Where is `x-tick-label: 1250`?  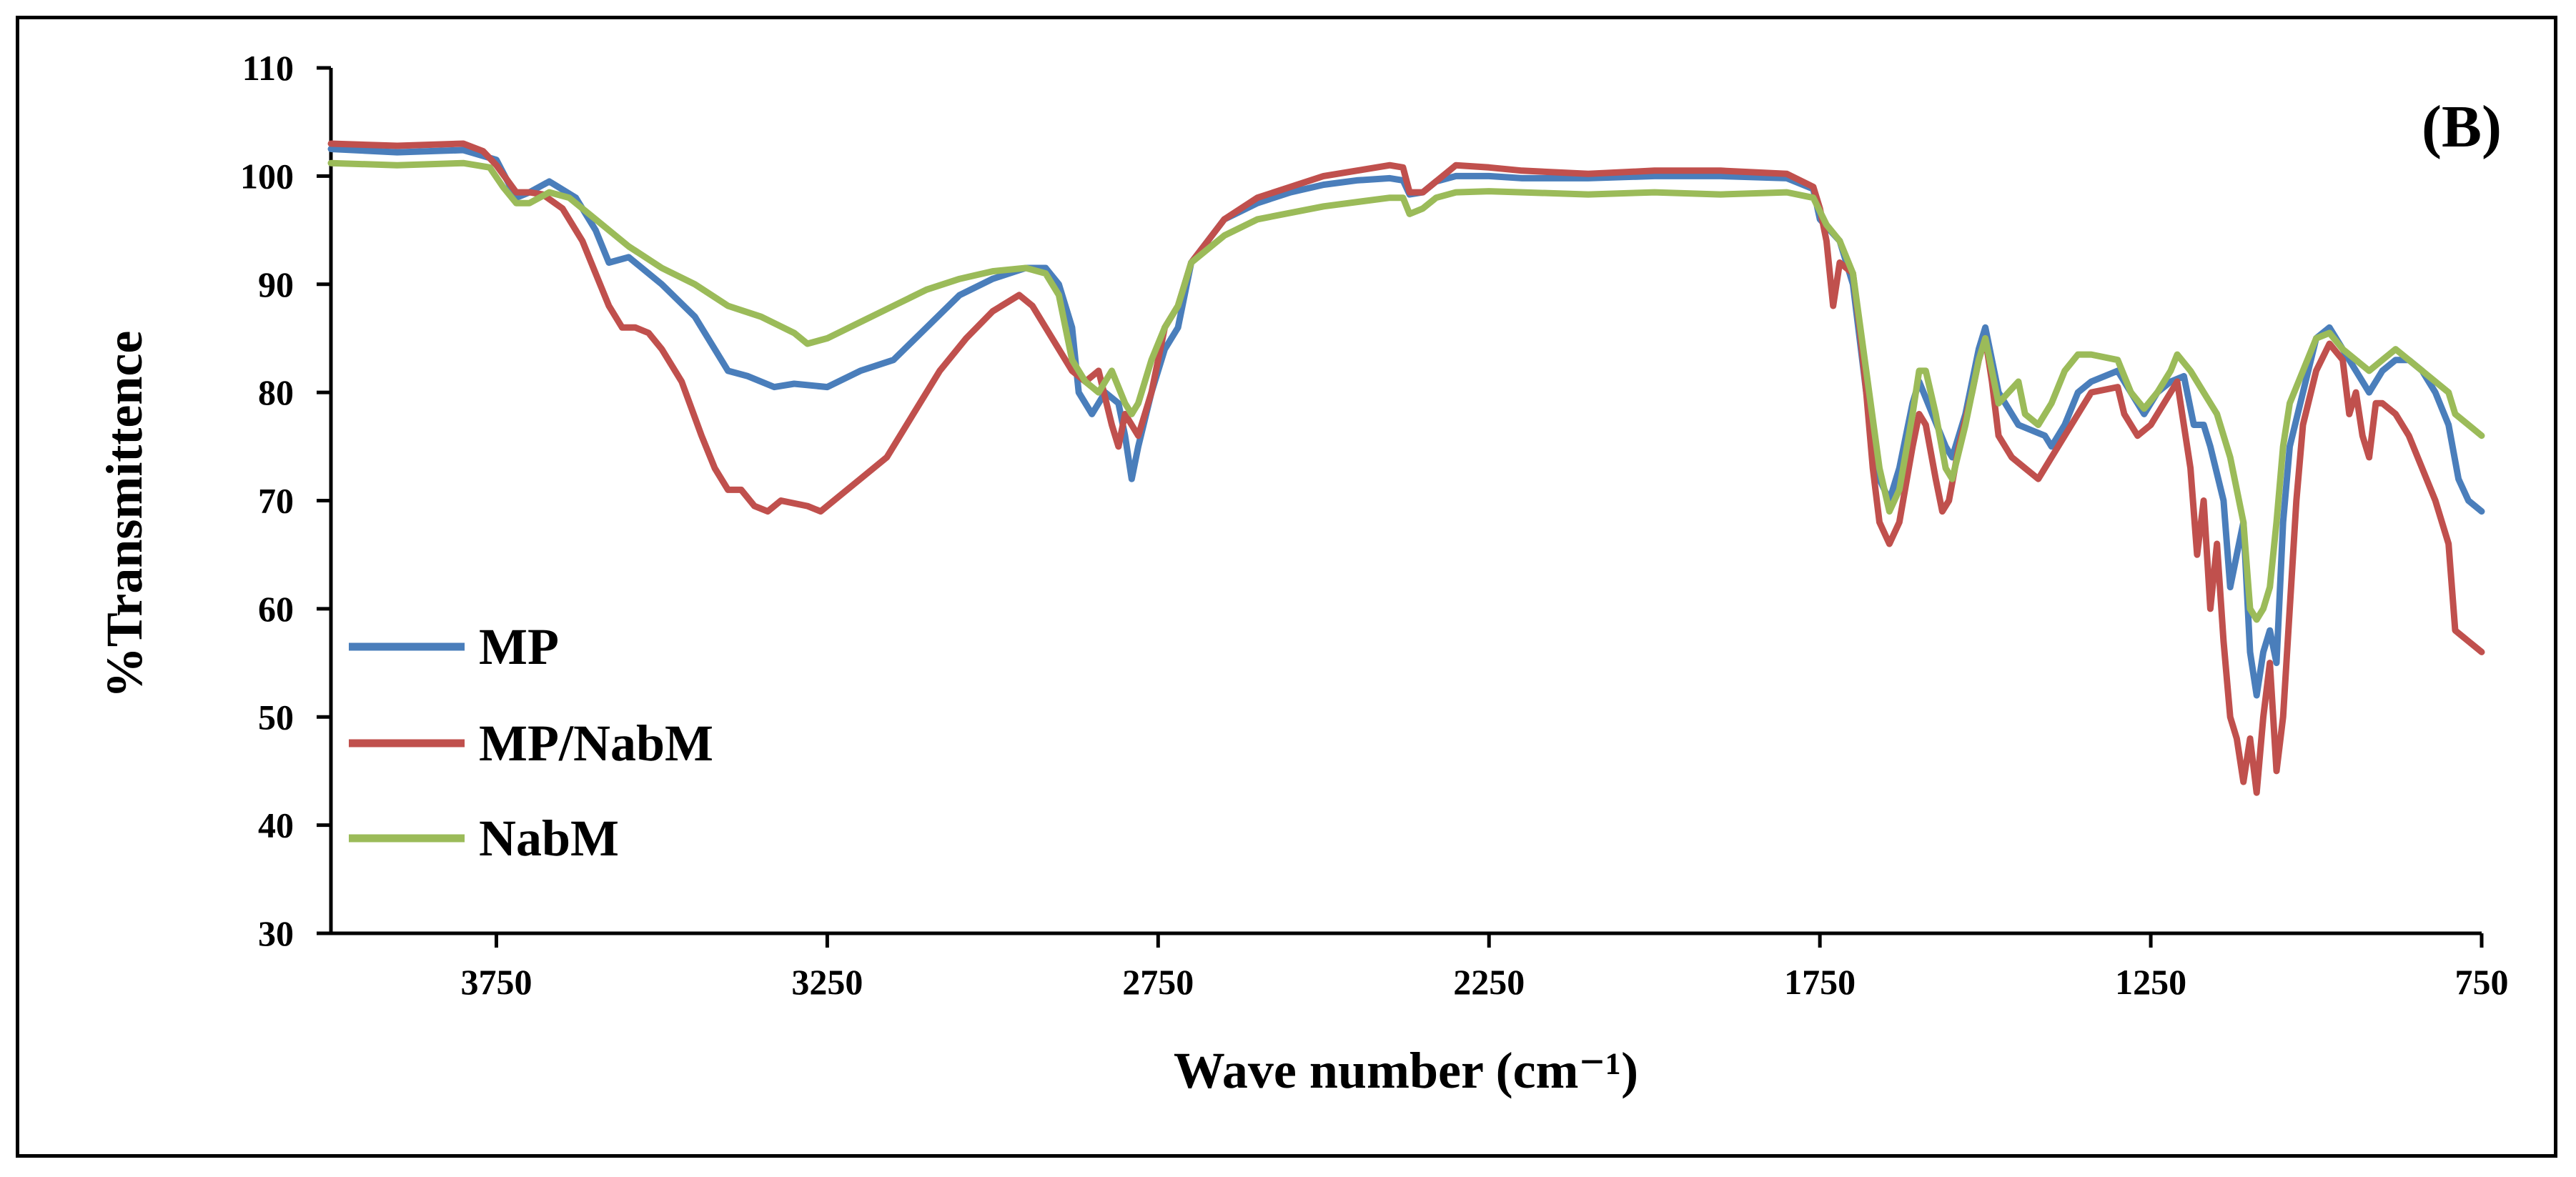
x-tick-label: 1250 is located at coordinates (2151, 982).